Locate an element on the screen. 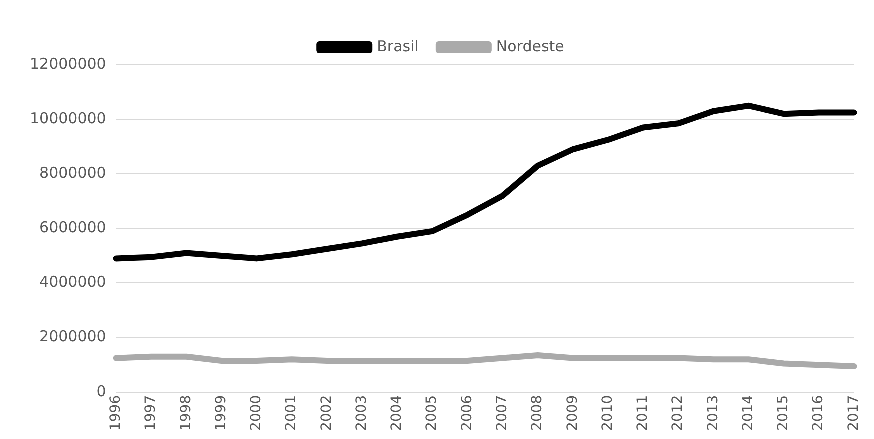 This screenshot has width=874, height=439. x-tick-label: 2012 is located at coordinates (678, 413).